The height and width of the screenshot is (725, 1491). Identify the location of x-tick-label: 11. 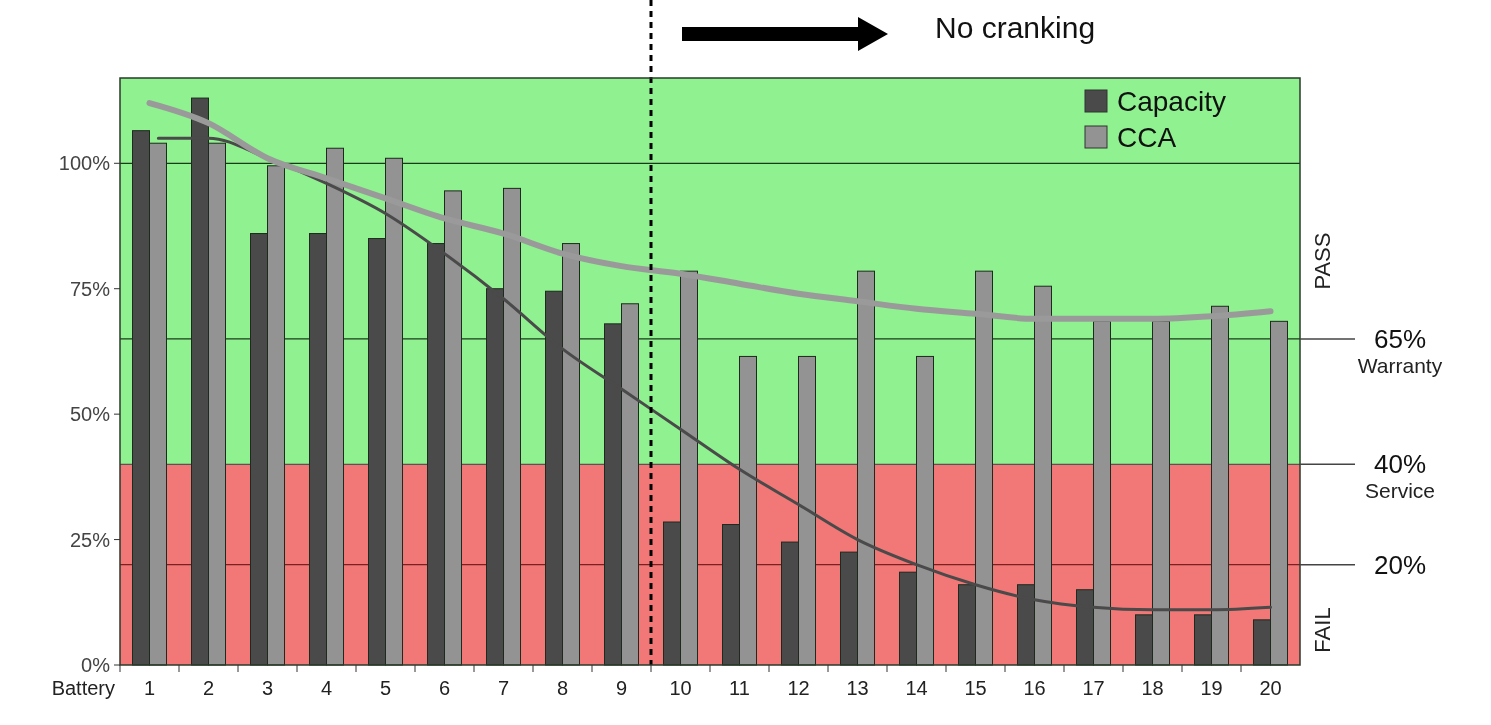
(739, 688).